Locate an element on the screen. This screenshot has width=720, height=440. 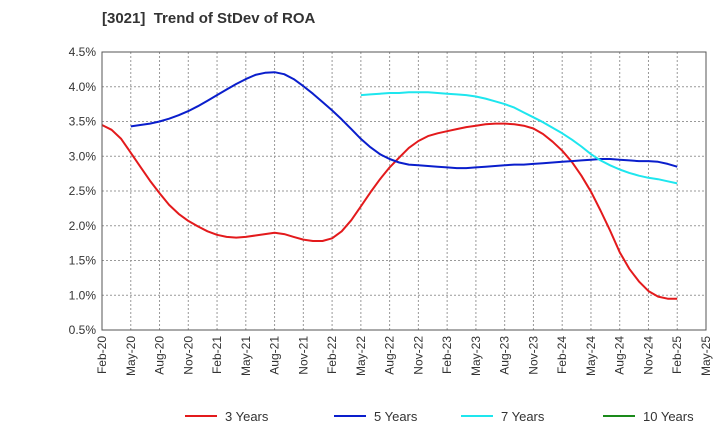
legend-label: 7 Years is located at coordinates (523, 416).